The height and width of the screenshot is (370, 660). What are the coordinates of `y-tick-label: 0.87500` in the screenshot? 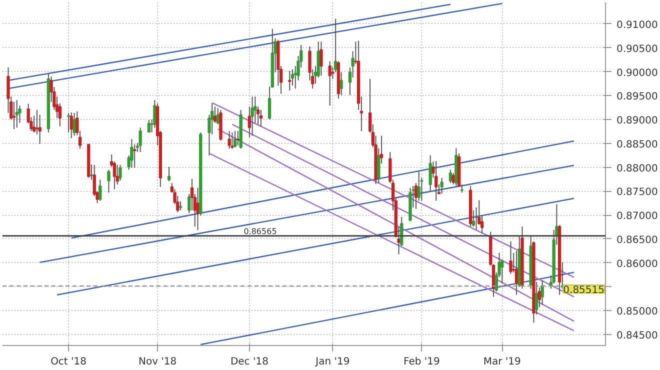 It's located at (637, 192).